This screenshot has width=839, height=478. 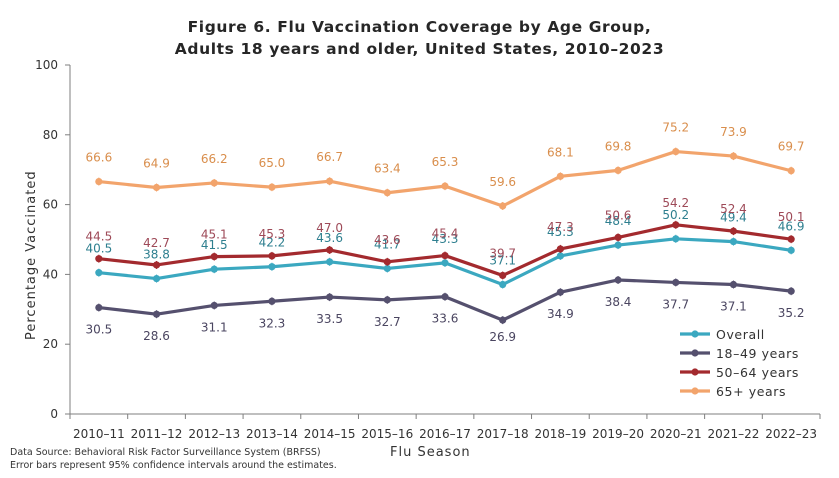 What do you see at coordinates (329, 228) in the screenshot?
I see `data-label: 47.0` at bounding box center [329, 228].